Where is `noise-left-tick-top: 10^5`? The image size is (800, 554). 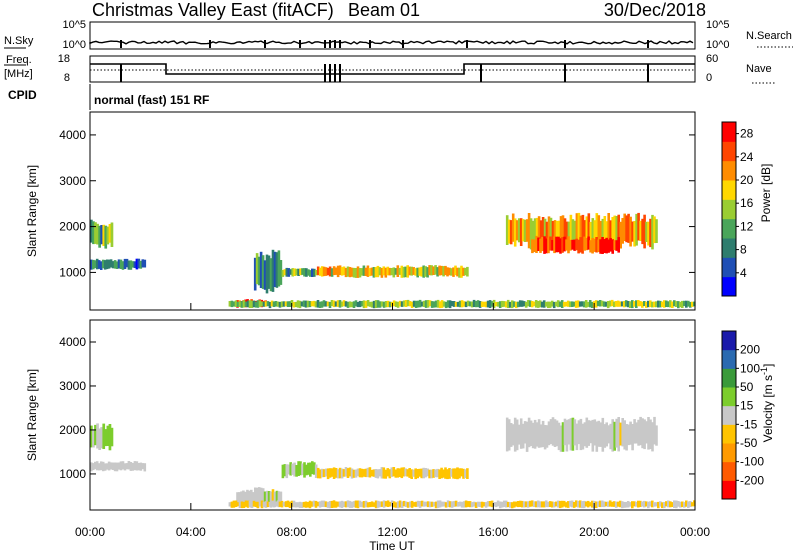 noise-left-tick-top: 10^5 is located at coordinates (74, 25).